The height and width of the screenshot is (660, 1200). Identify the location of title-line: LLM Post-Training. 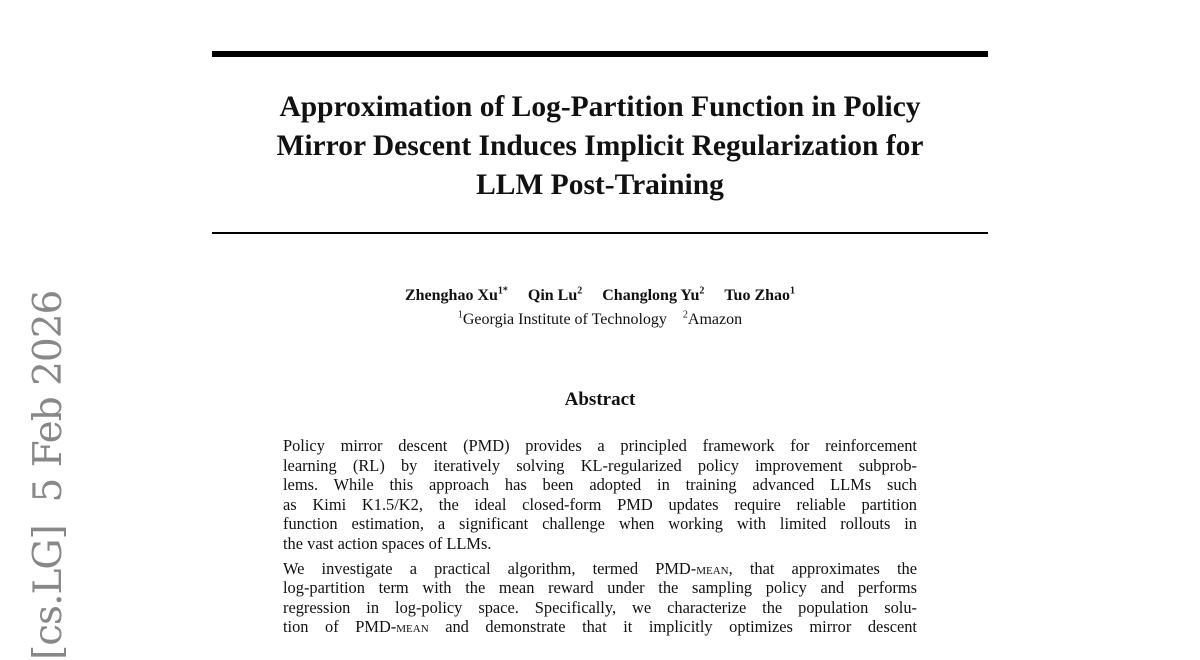
(600, 185).